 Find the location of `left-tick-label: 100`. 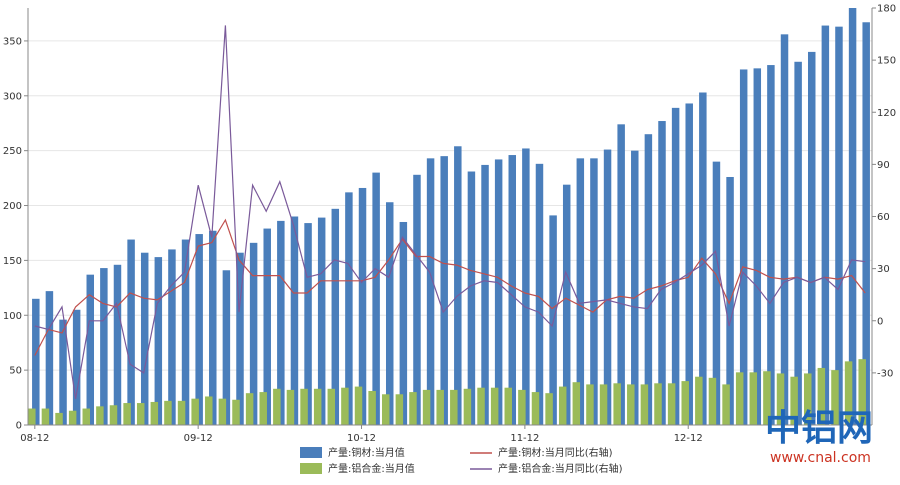

left-tick-label: 100 is located at coordinates (12, 316).